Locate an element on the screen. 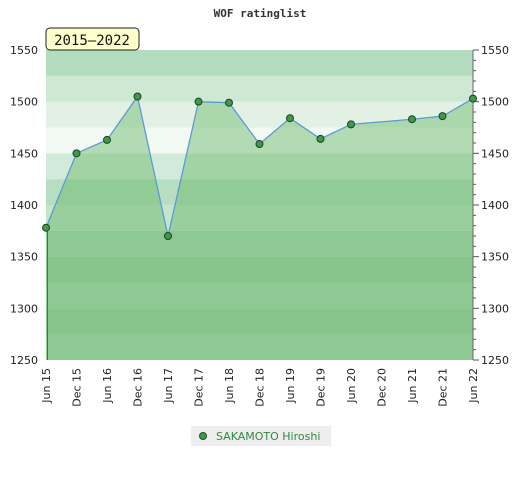 Image resolution: width=520 pixels, height=480 pixels. y-tick-label-left: 1450 is located at coordinates (24, 153).